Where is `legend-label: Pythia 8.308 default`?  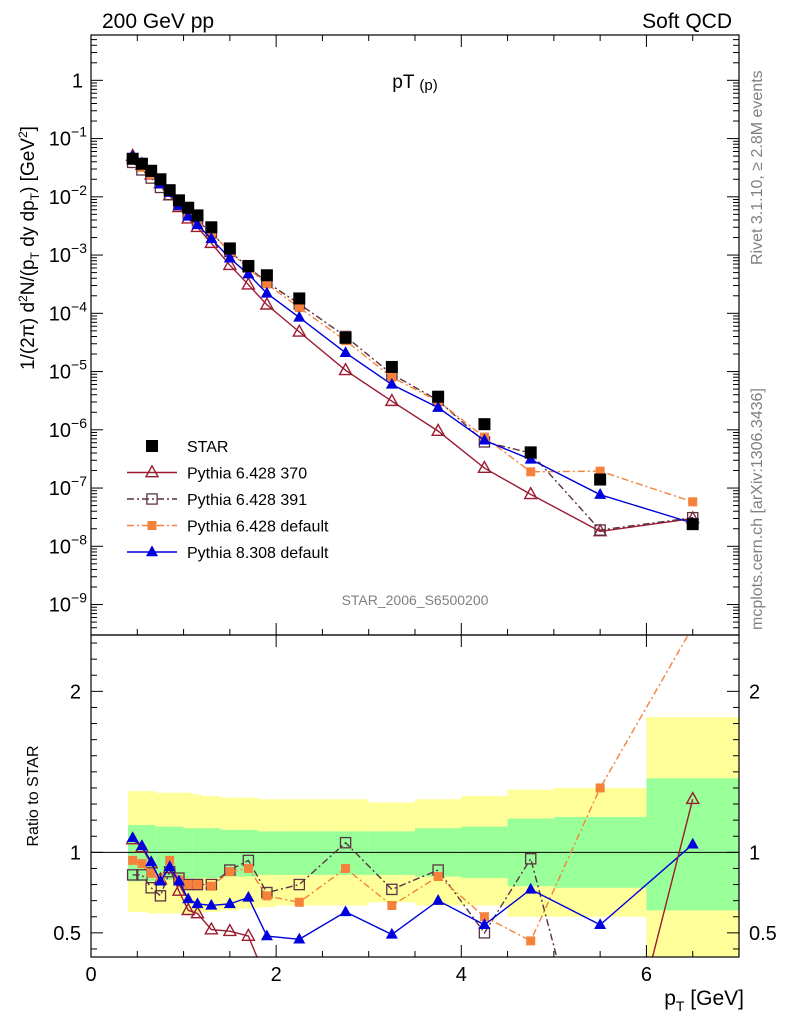
legend-label: Pythia 8.308 default is located at coordinates (258, 553).